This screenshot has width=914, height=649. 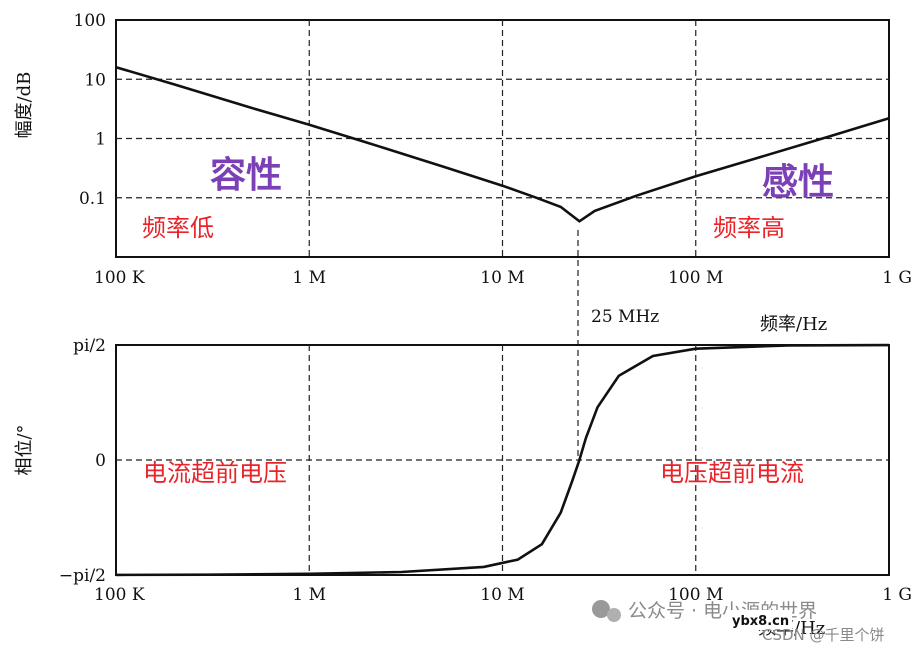 What do you see at coordinates (749, 228) in the screenshot?
I see `high-frequency-label: 频率高` at bounding box center [749, 228].